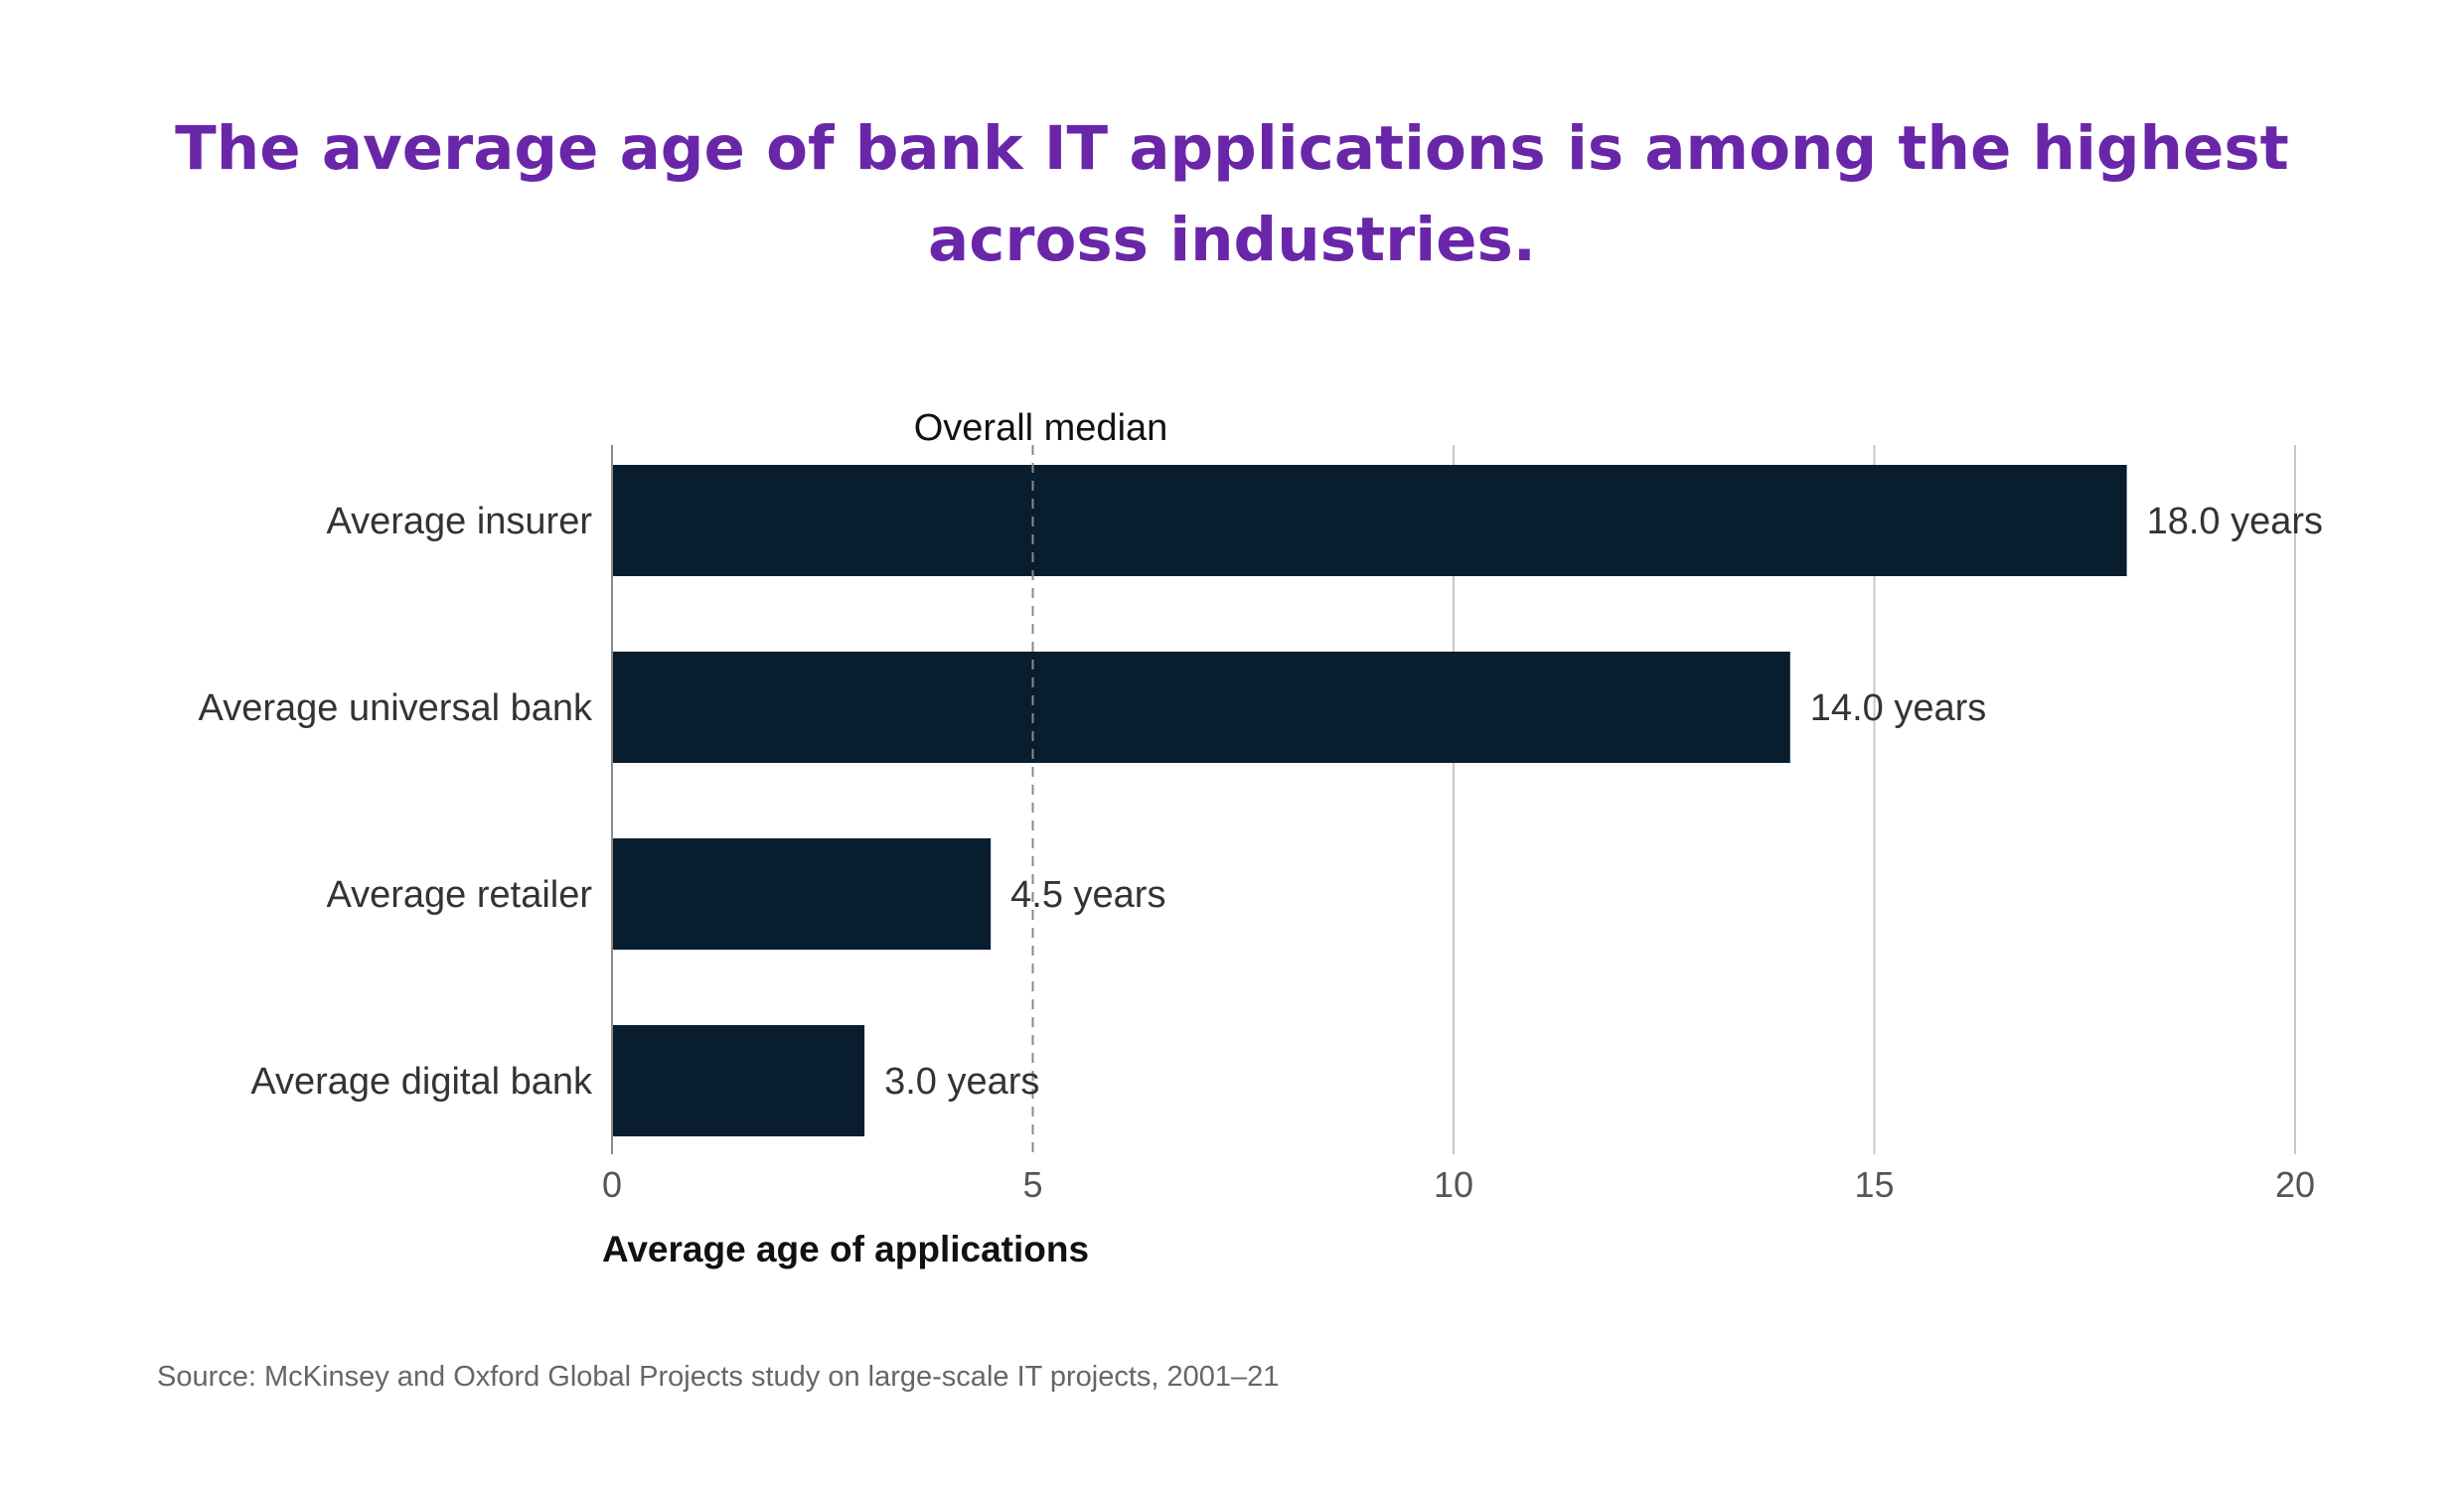 This screenshot has height=1490, width=2464. What do you see at coordinates (1454, 1184) in the screenshot?
I see `x-tick-label: 10` at bounding box center [1454, 1184].